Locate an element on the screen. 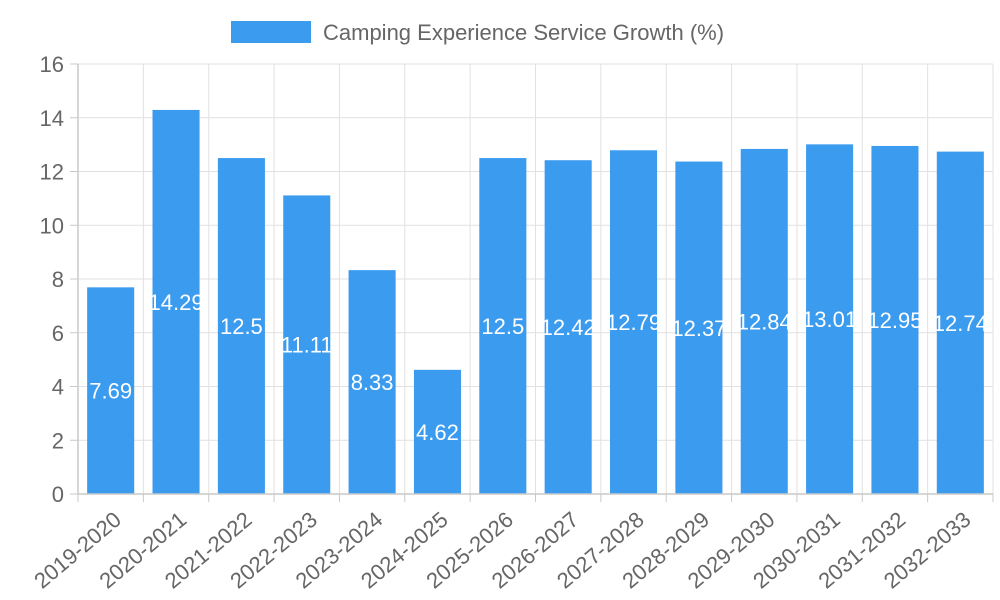  y-tick-label: 2 is located at coordinates (58, 440).